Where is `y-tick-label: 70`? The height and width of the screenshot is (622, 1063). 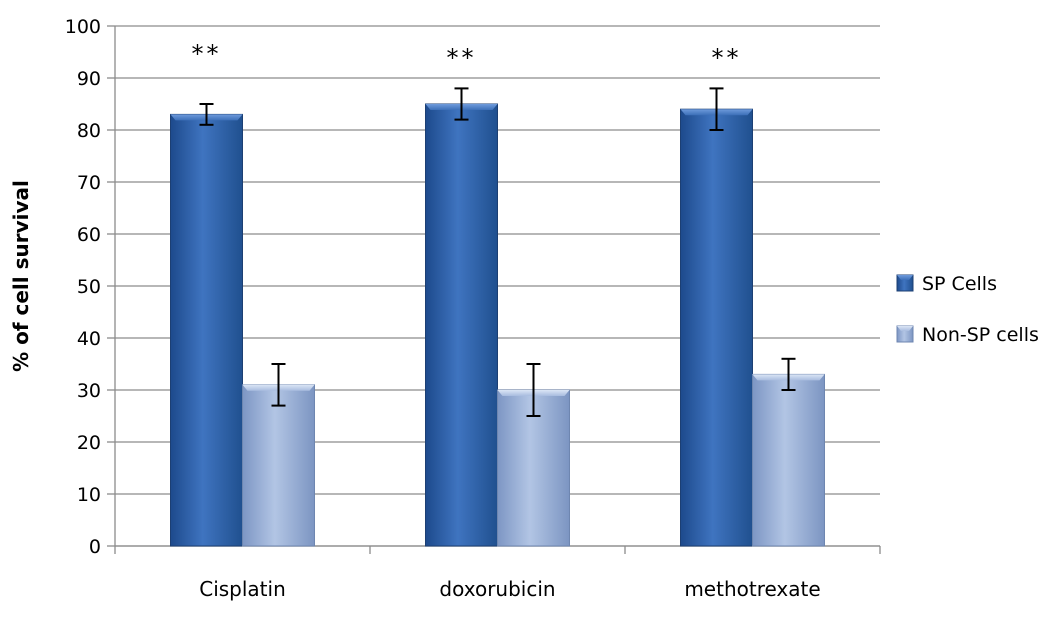
y-tick-label: 70 is located at coordinates (89, 183).